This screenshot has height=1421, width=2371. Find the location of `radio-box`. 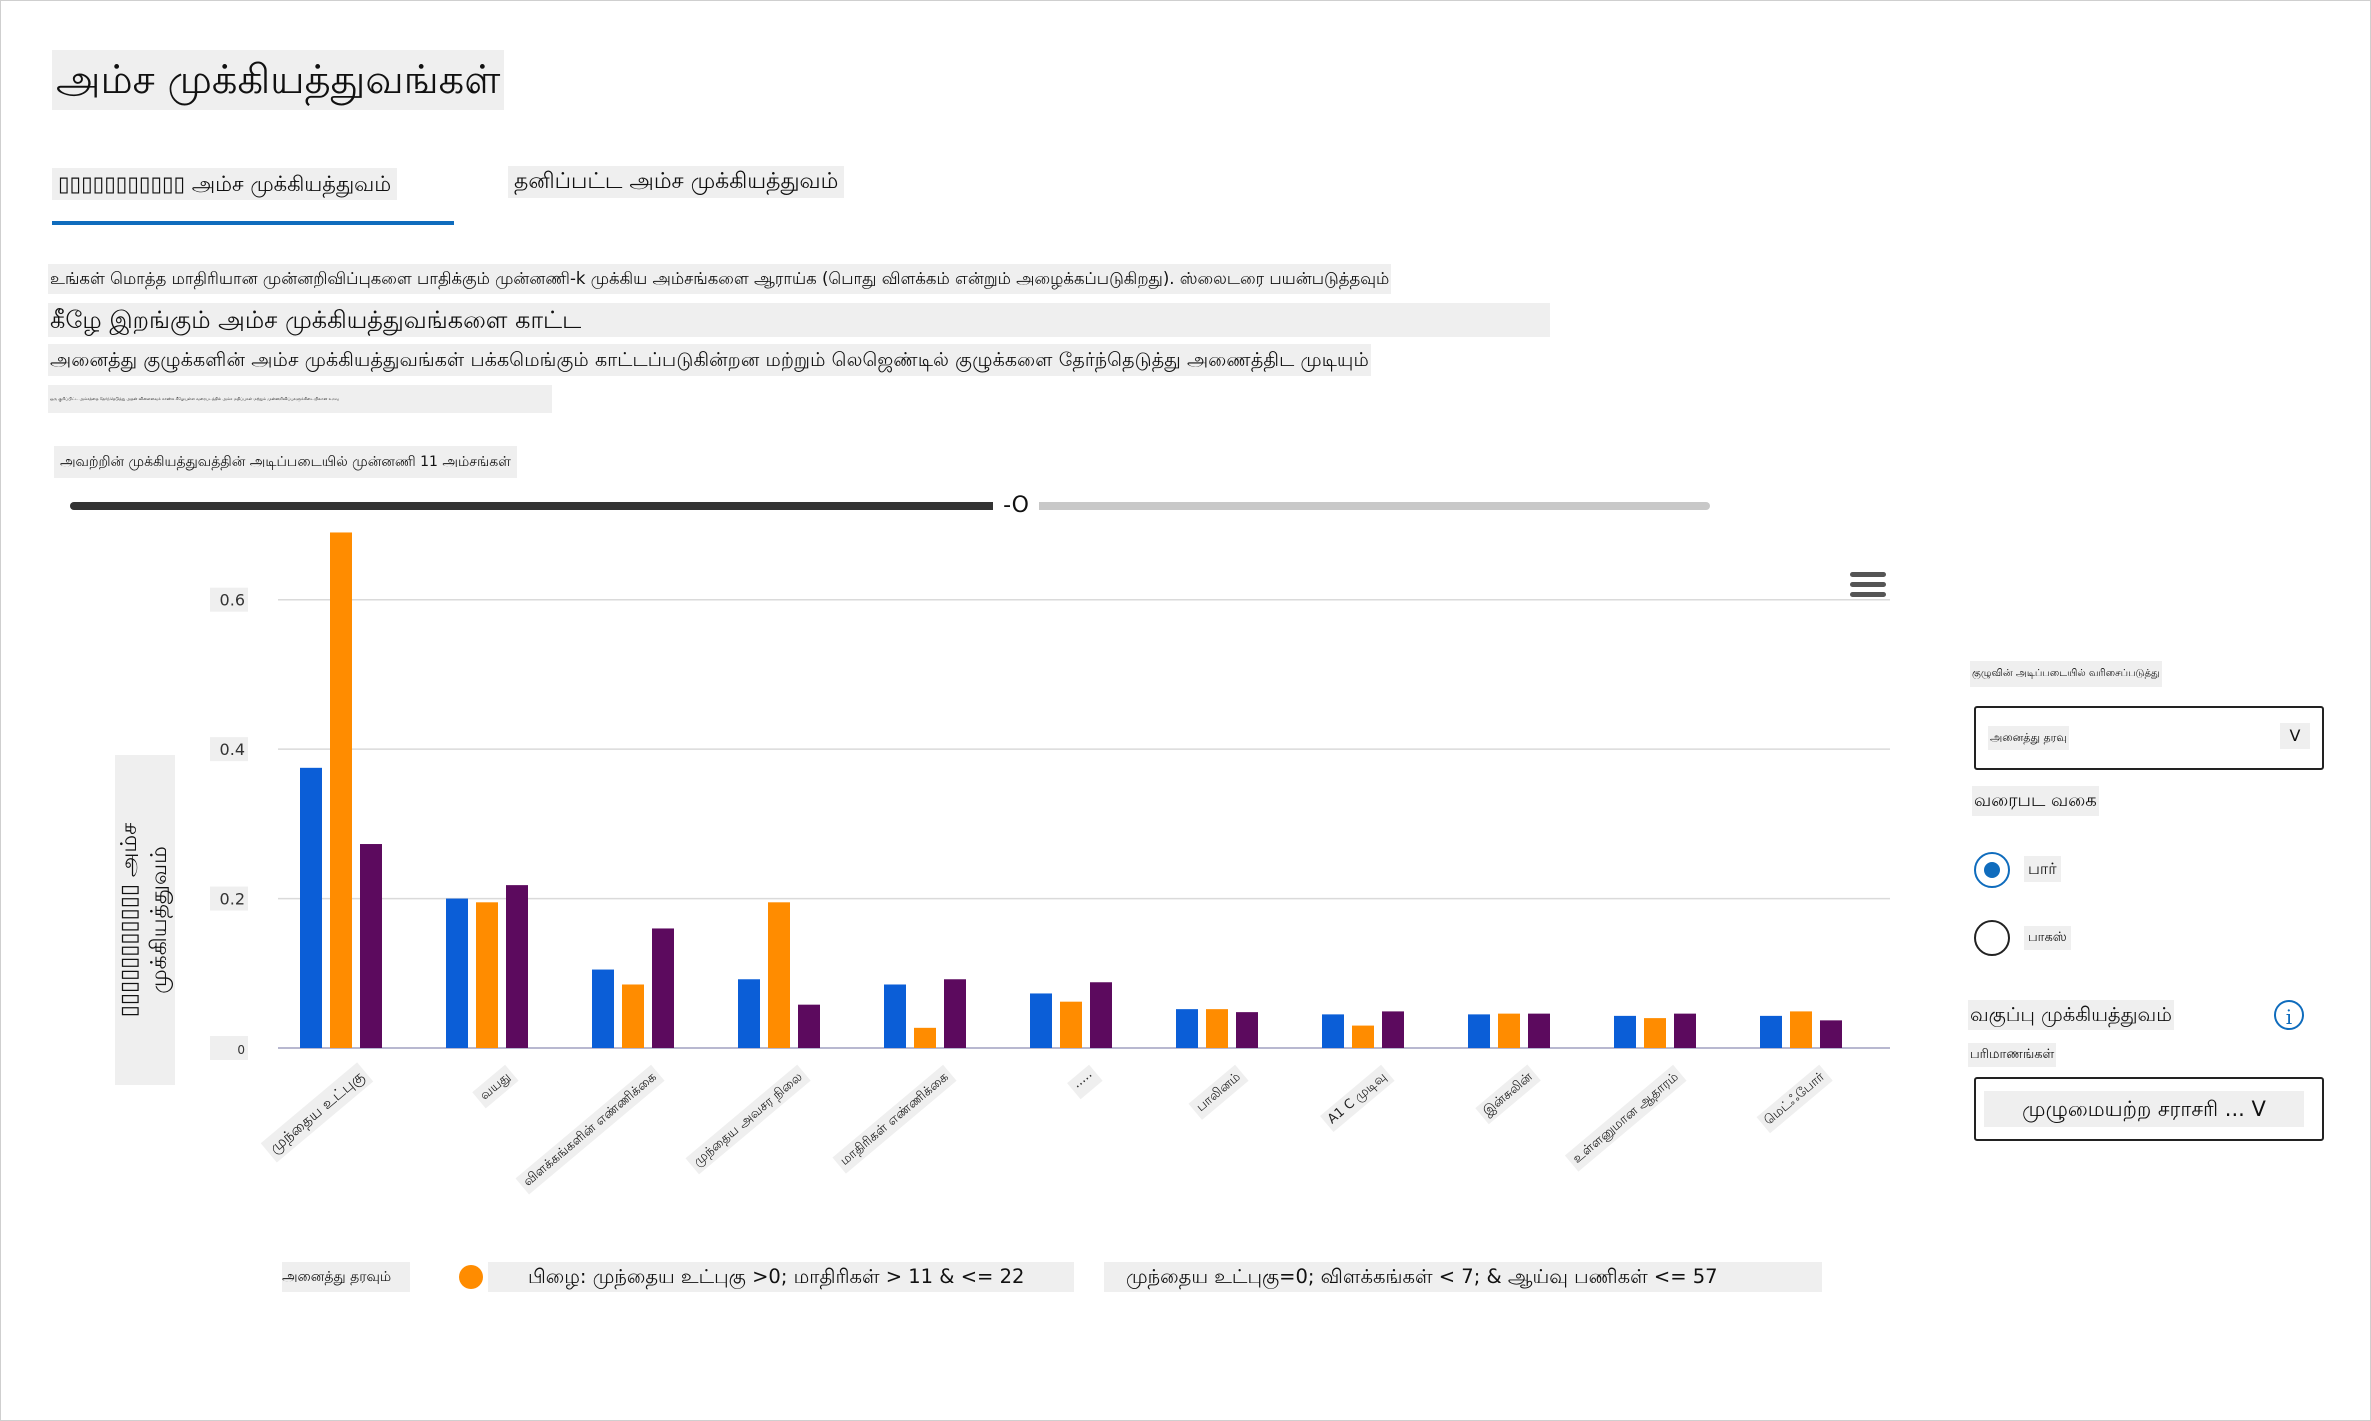

radio-box is located at coordinates (1992, 938).